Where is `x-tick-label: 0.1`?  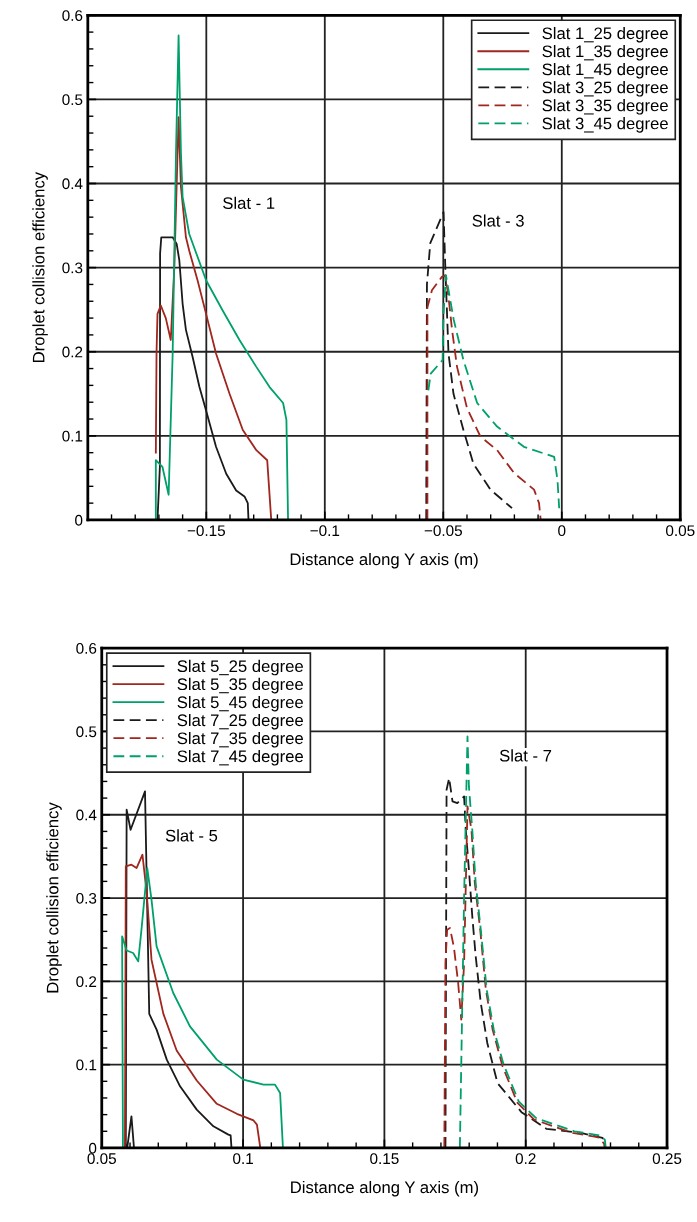
x-tick-label: 0.1 is located at coordinates (243, 1159).